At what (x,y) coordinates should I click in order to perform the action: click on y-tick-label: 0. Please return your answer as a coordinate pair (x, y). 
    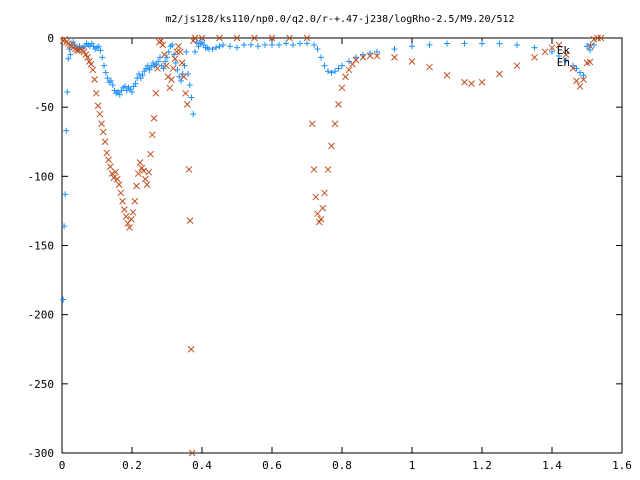
    Looking at the image, I should click on (50, 38).